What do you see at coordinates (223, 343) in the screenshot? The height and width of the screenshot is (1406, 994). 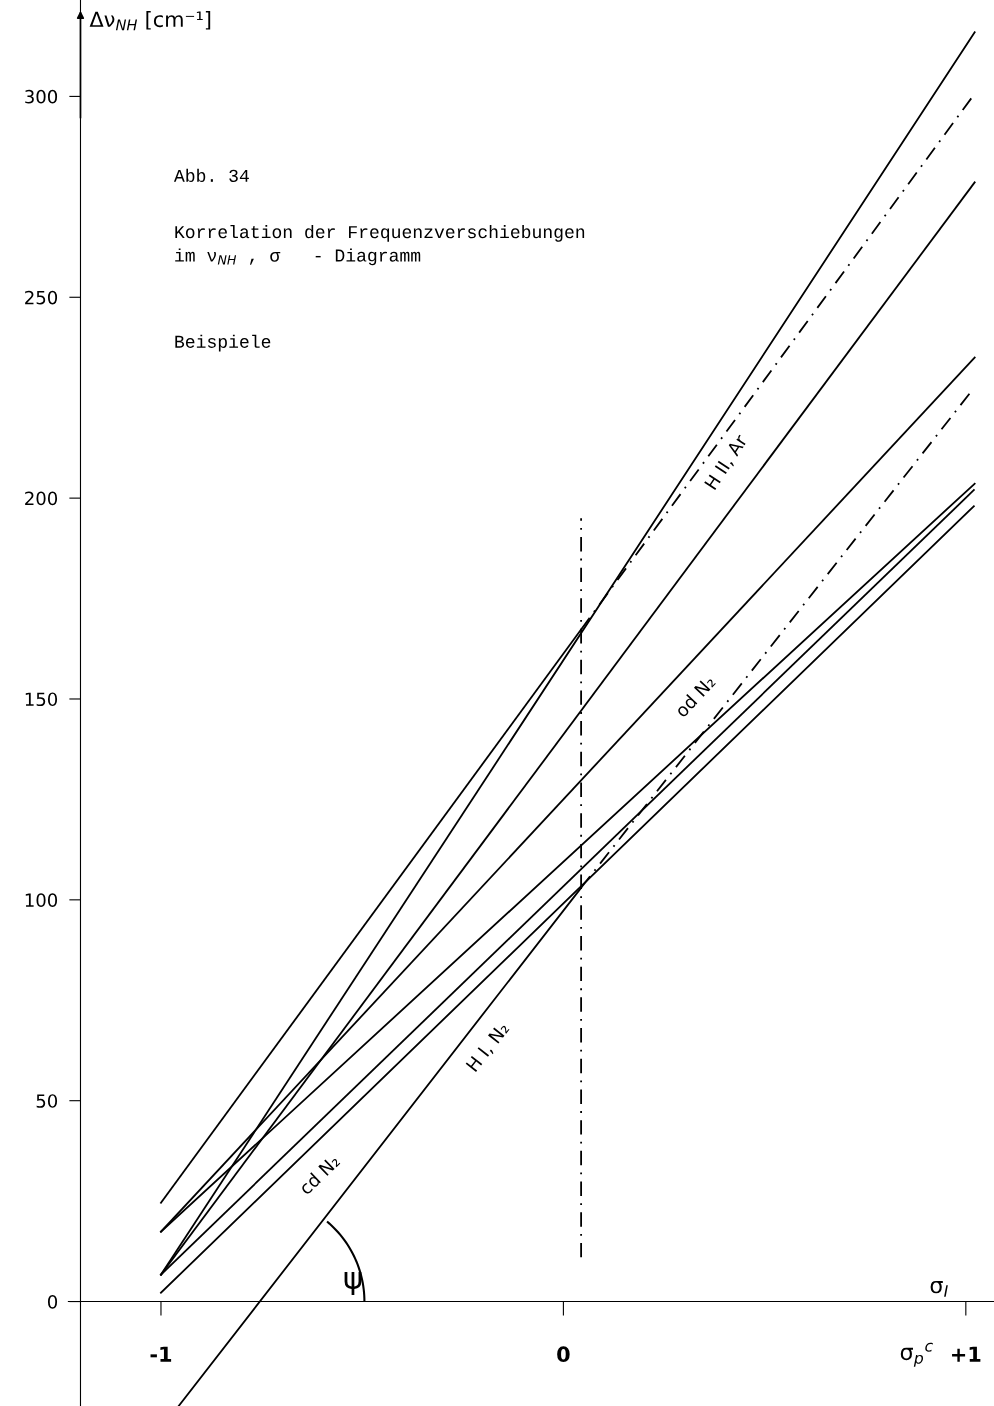 I see `annotation: Beispiele` at bounding box center [223, 343].